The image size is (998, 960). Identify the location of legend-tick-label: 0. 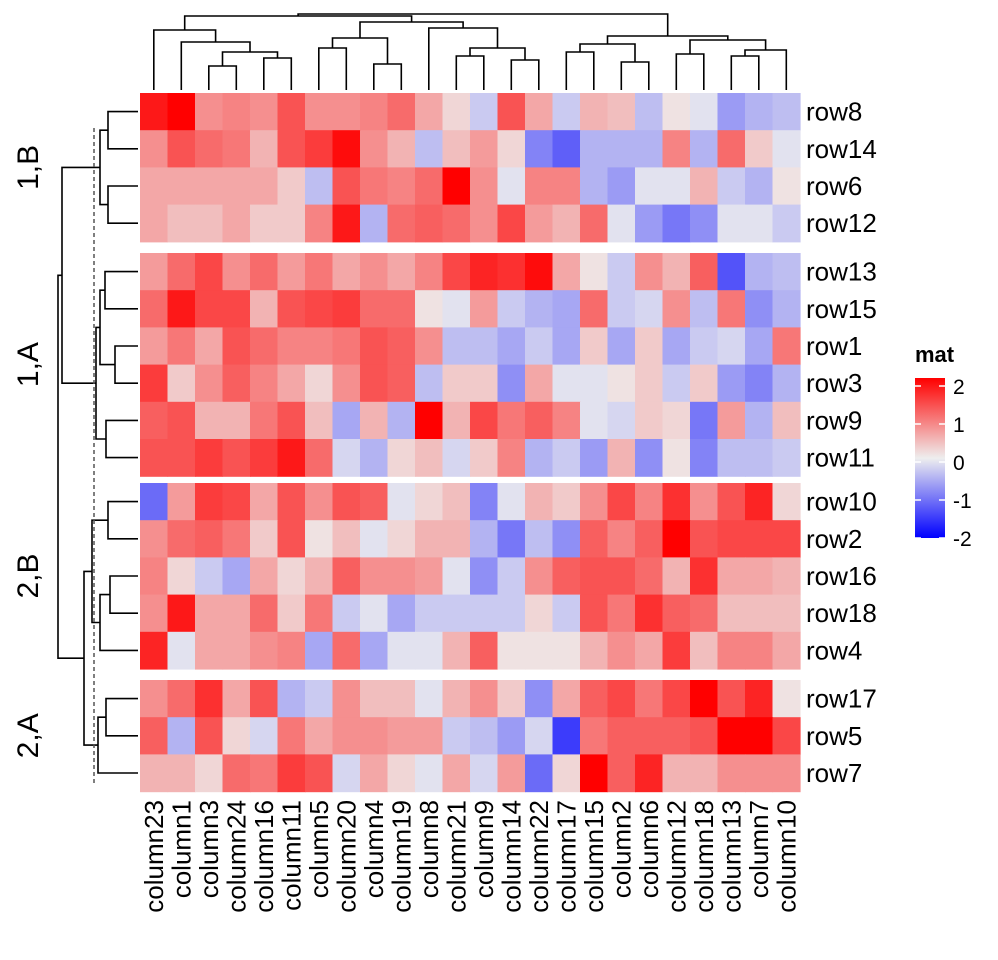
(959, 463).